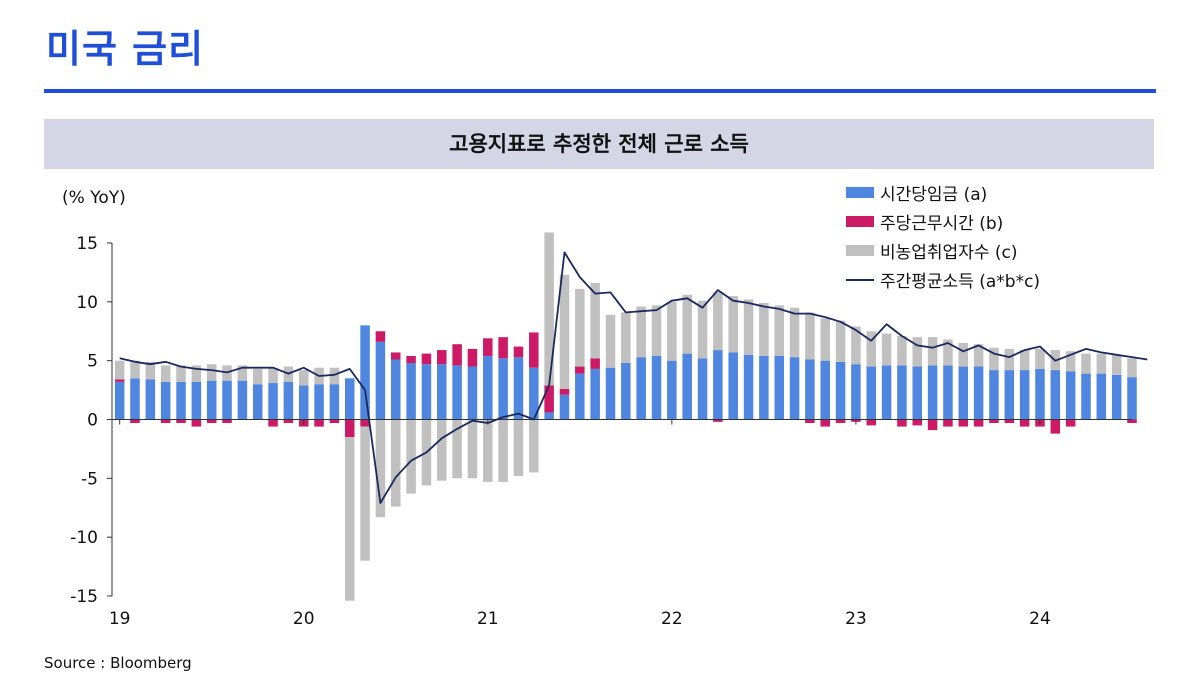 The width and height of the screenshot is (1200, 700). Describe the element at coordinates (943, 221) in the screenshot. I see `legend-item-weekly-hours: 주당근무시간 (b)` at that location.